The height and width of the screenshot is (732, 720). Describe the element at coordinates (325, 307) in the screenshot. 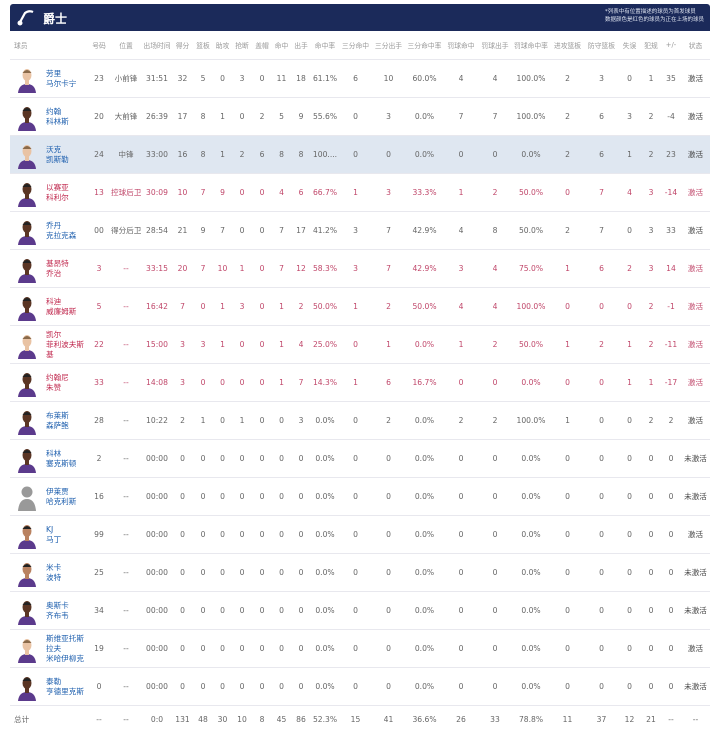

I see `stat-cell: 50.0%` at that location.